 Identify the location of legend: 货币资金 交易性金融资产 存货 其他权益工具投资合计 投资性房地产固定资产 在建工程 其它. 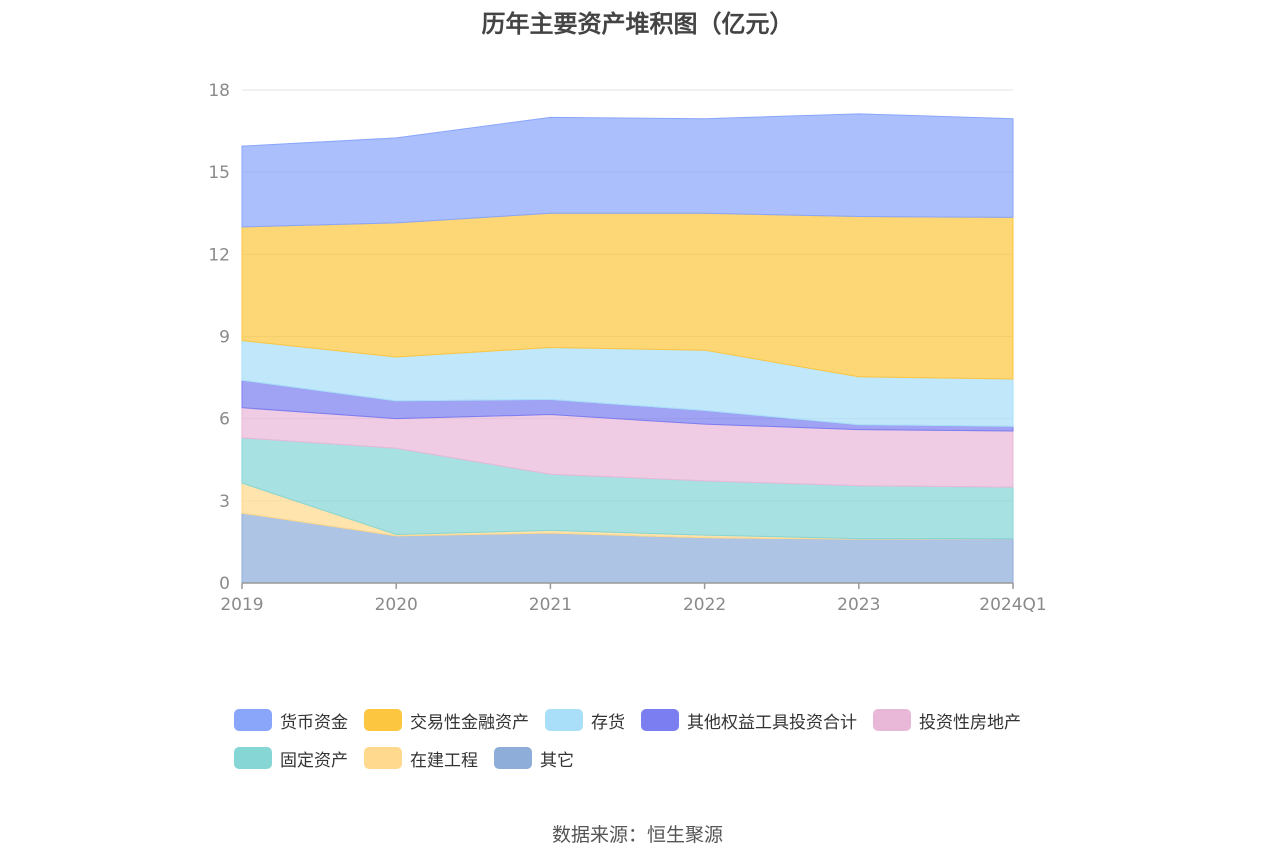
(664, 739).